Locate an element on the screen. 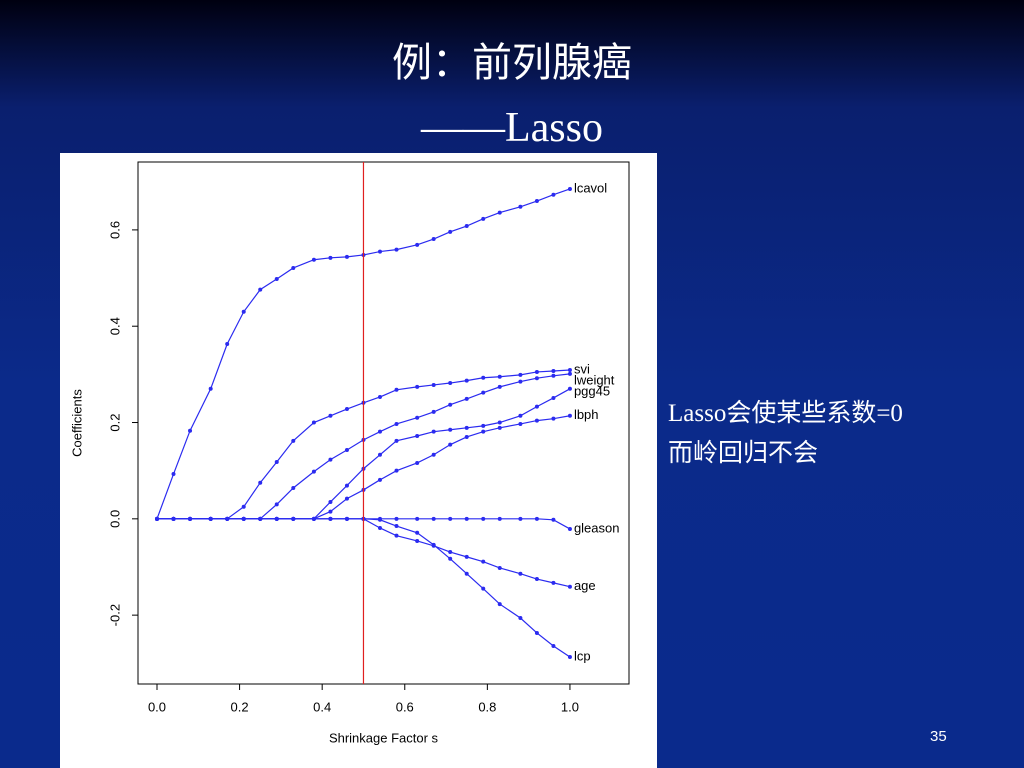 This screenshot has height=768, width=1024. x-tick-label: 0.6 is located at coordinates (405, 706).